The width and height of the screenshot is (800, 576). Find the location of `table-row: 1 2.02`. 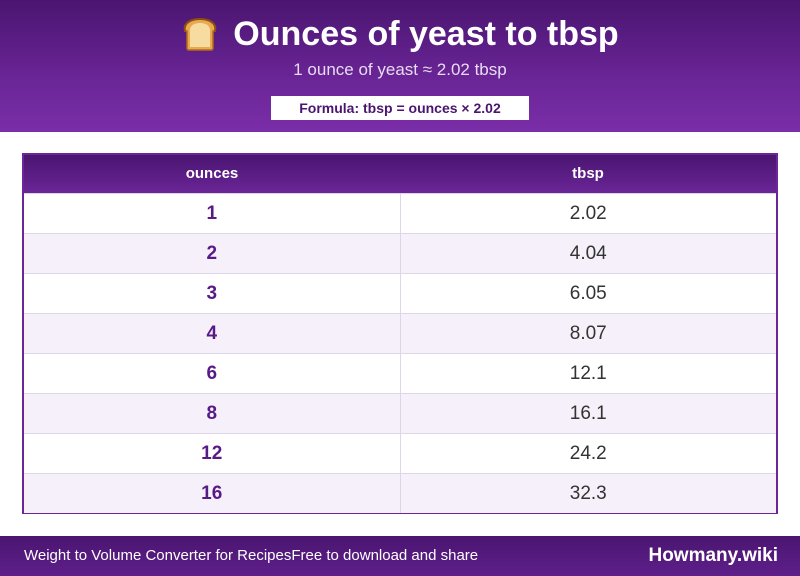

table-row: 1 2.02 is located at coordinates (400, 213).